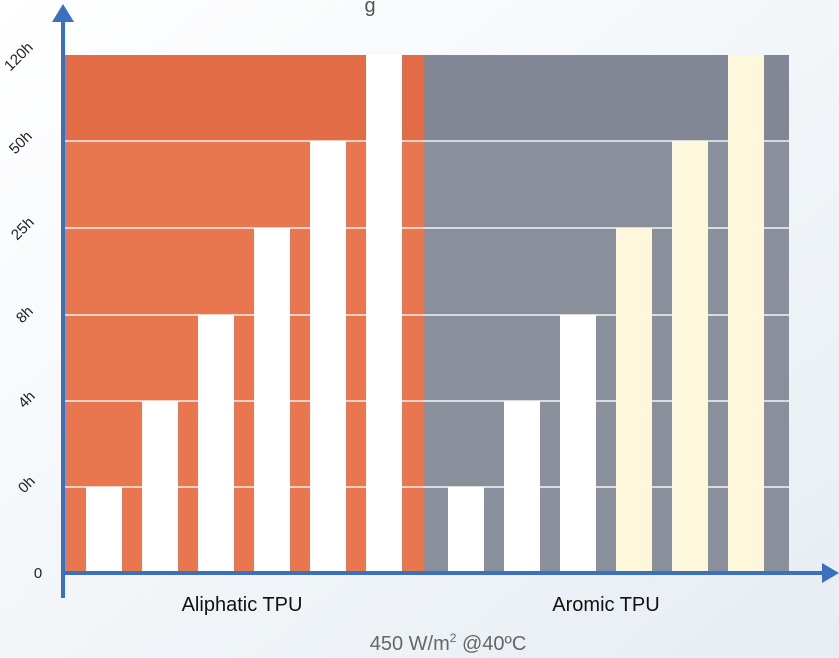 Image resolution: width=839 pixels, height=658 pixels. I want to click on bar-aromic-120h, so click(746, 314).